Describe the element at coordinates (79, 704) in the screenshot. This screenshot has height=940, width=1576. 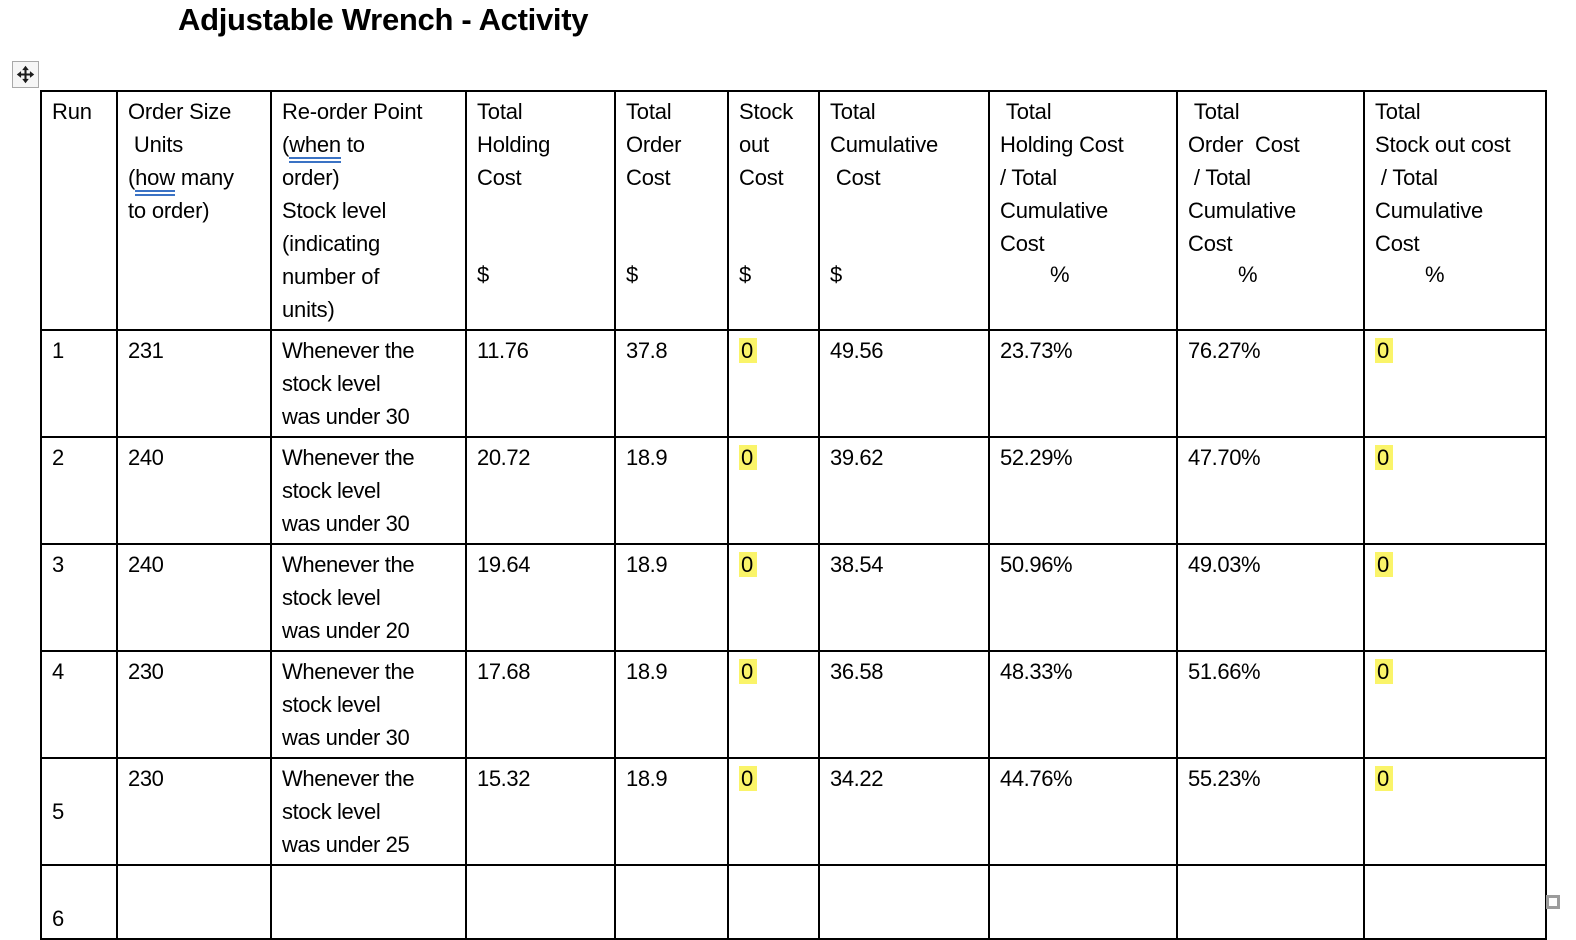
I see `cell-run: 4` at that location.